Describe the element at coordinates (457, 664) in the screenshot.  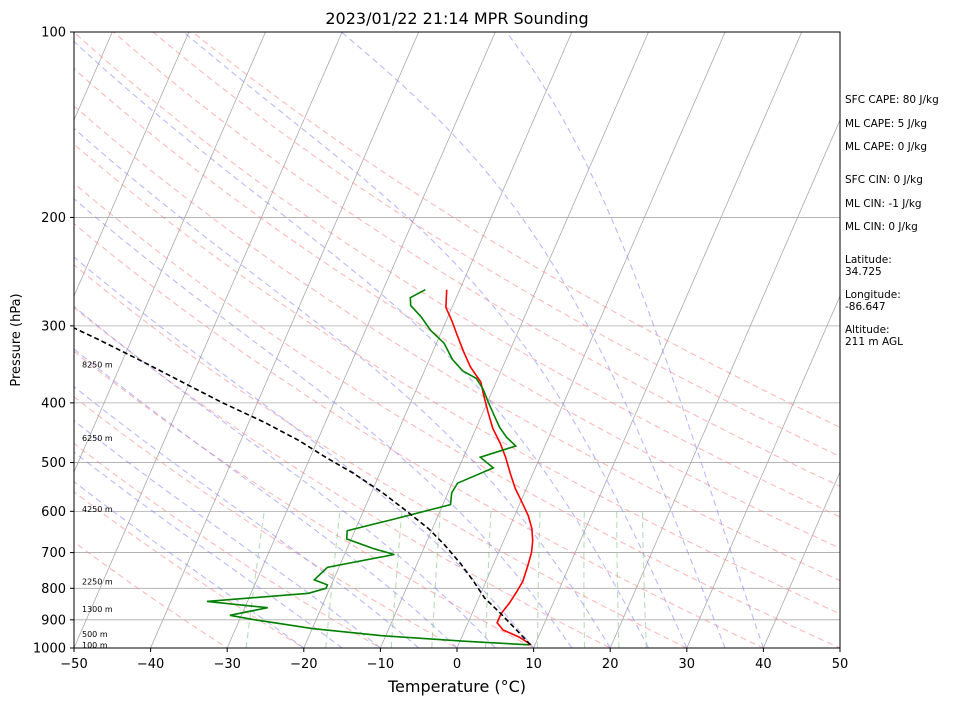
I see `x-tick-label: 0` at that location.